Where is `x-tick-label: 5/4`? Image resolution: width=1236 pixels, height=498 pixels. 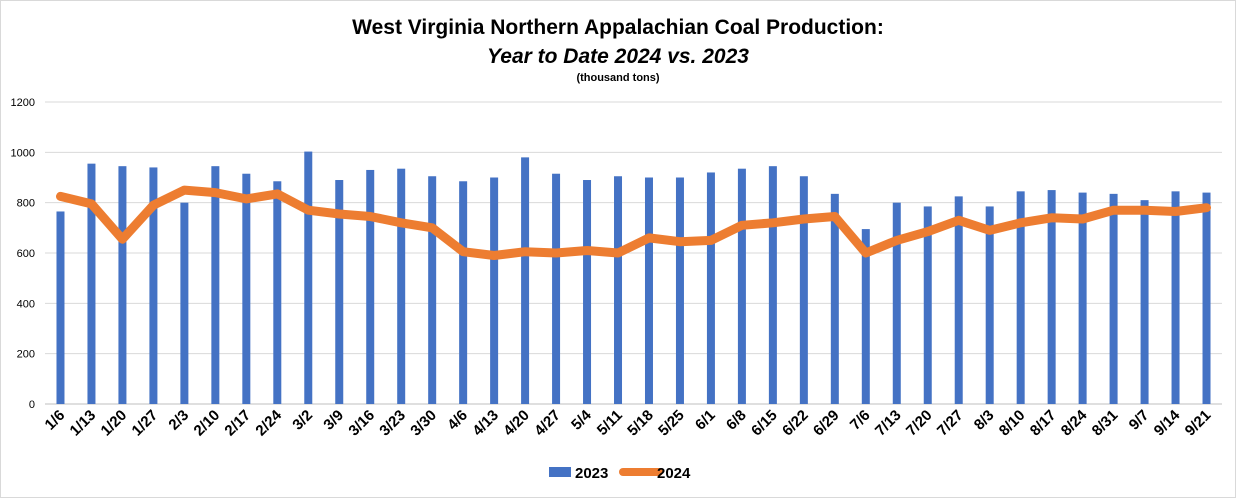 x-tick-label: 5/4 is located at coordinates (581, 419).